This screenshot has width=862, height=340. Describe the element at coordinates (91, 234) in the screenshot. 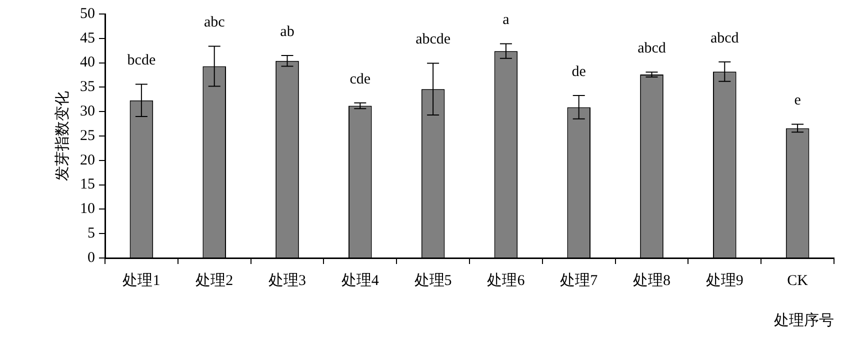

I see `y-tick-label: 5` at that location.